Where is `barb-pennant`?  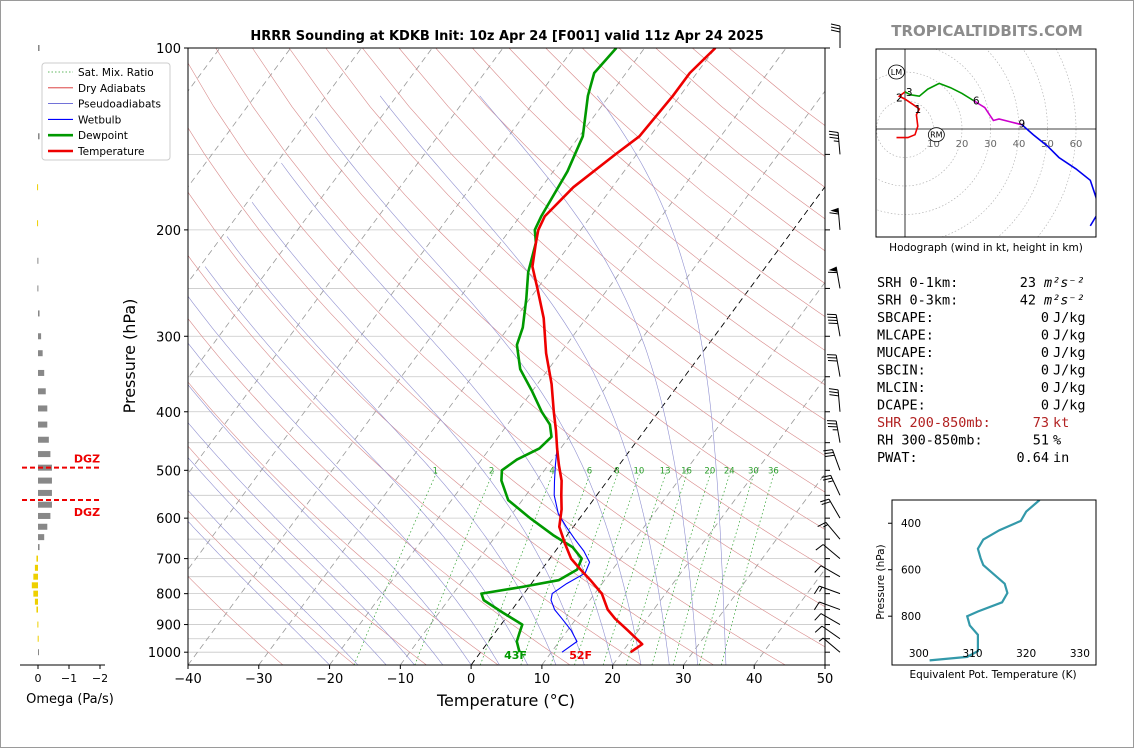
barb-pennant is located at coordinates (834, 210).